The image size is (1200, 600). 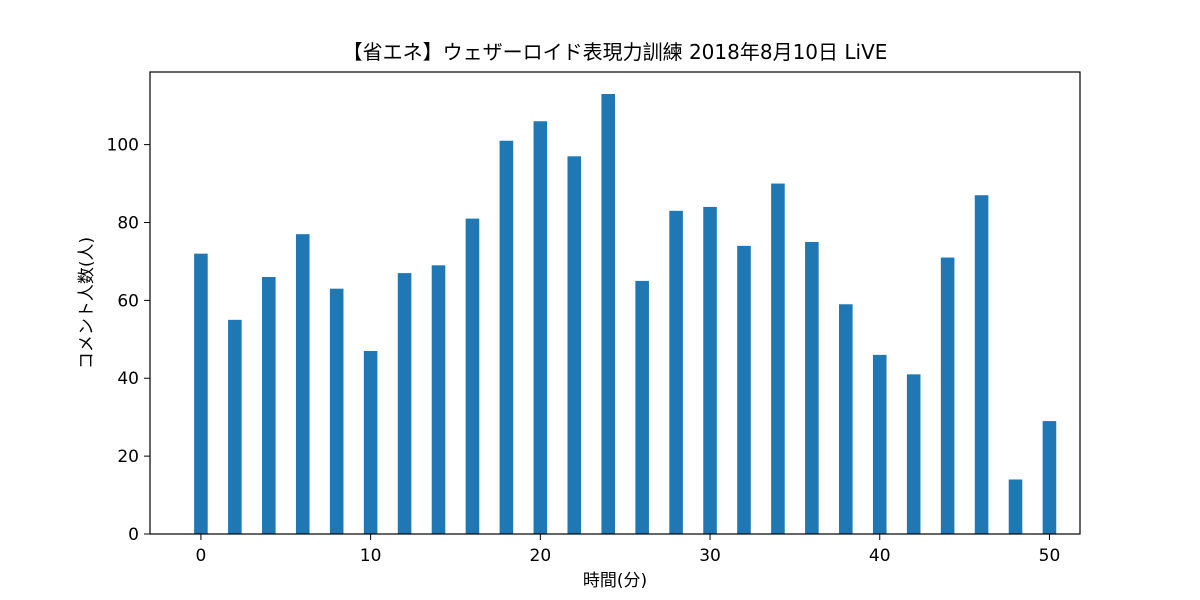 I want to click on y-tick-label: 0, so click(x=133, y=535).